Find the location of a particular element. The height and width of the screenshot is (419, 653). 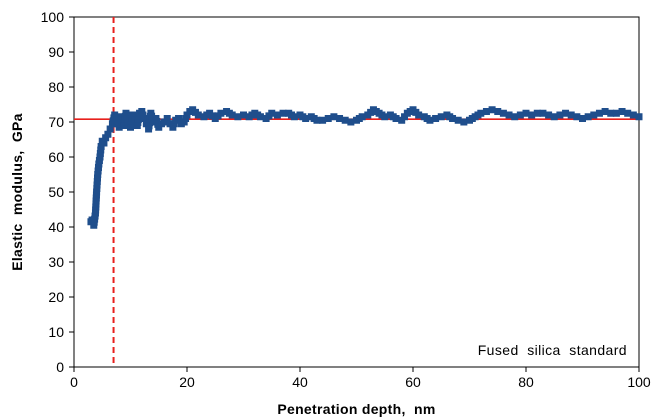

x-tick-label: 20 is located at coordinates (187, 382).